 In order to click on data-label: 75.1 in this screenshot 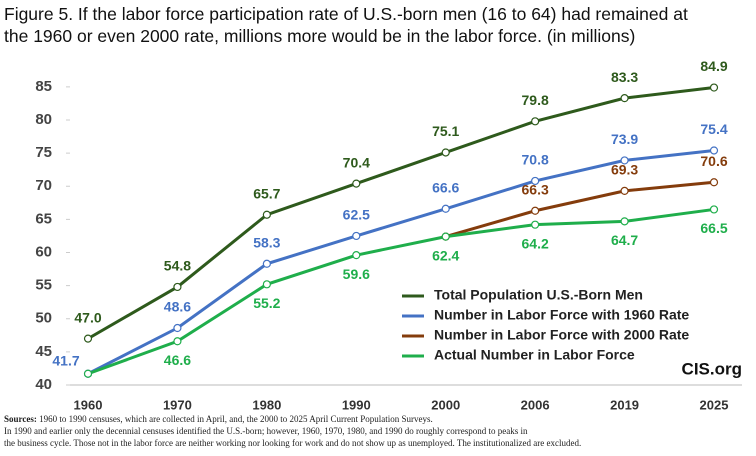, I will do `click(445, 131)`.